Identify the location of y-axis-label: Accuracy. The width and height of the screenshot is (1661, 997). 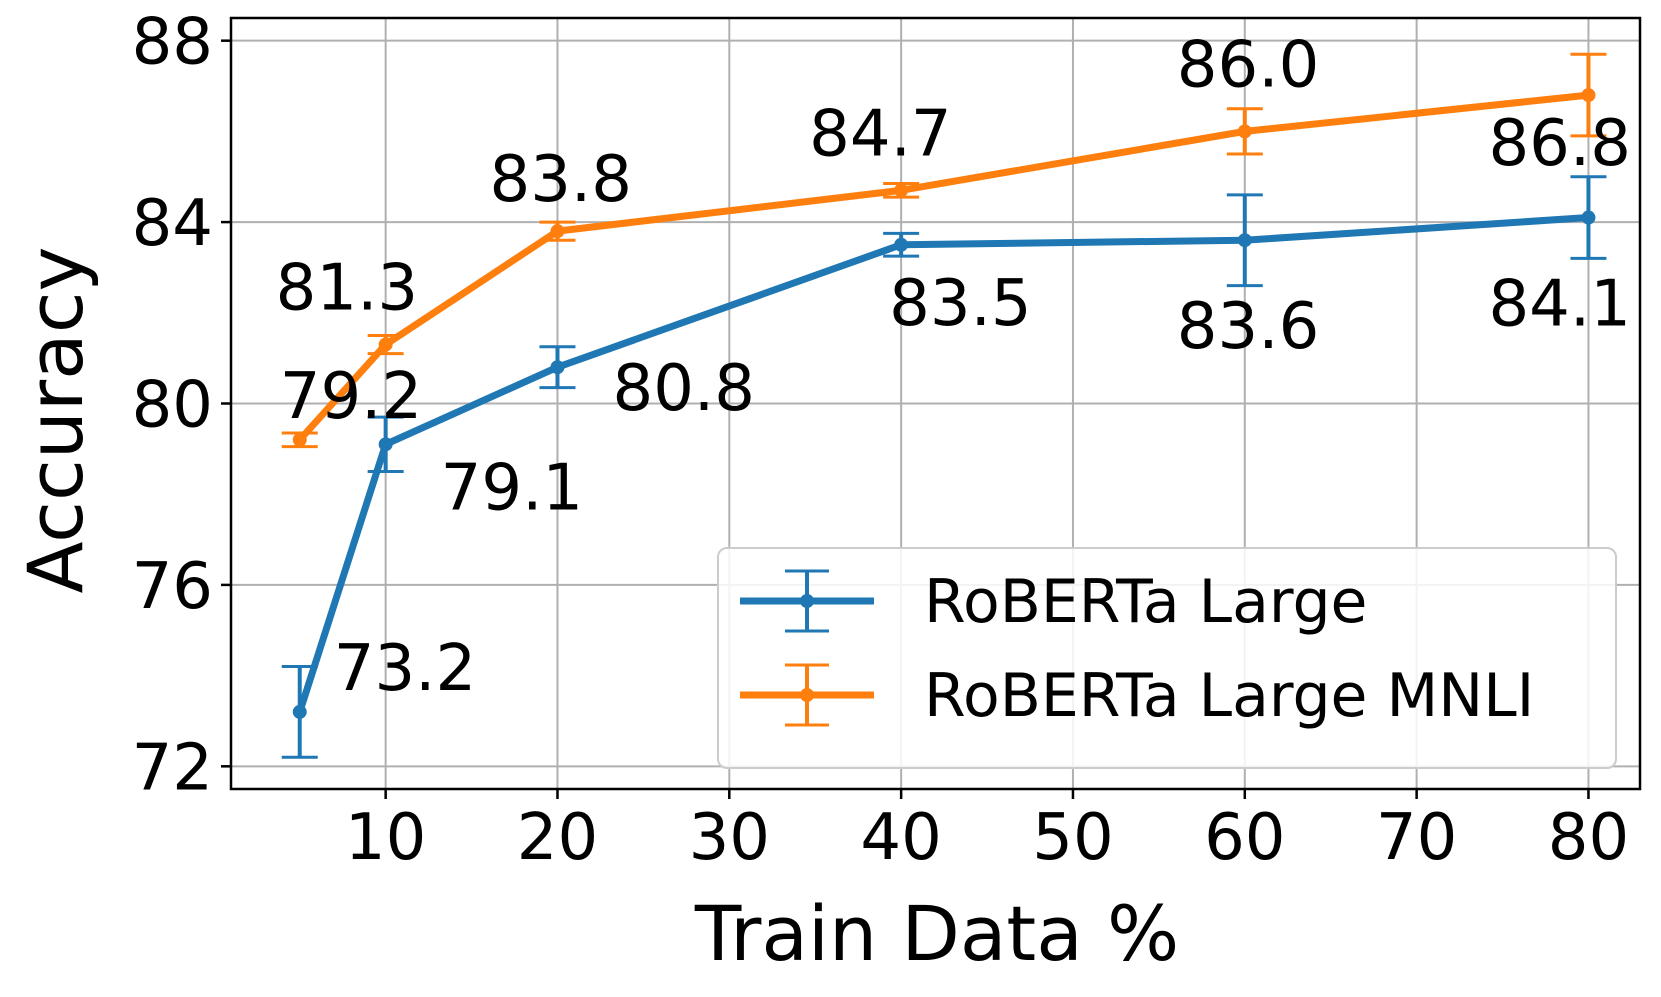
(55, 420).